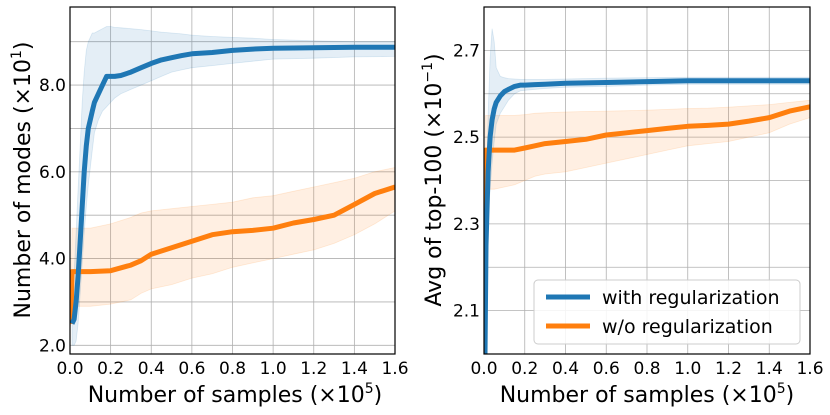 The image size is (830, 415). Describe the element at coordinates (728, 369) in the screenshot. I see `right-x-tick-6: 1.2` at that location.